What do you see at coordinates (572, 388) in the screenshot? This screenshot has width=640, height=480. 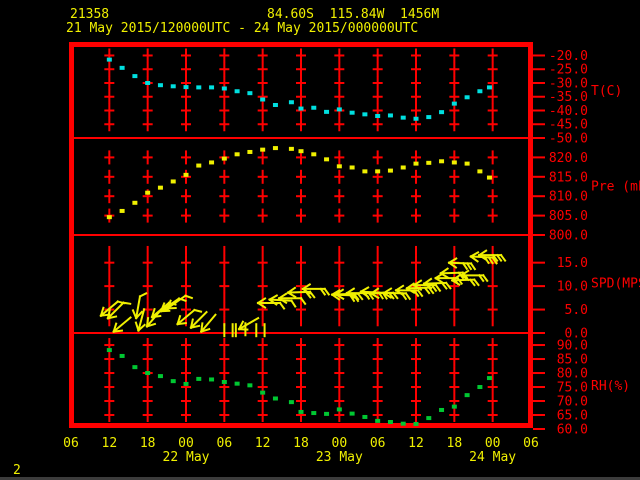 I see `y-tick-label: 75.0` at bounding box center [572, 388].